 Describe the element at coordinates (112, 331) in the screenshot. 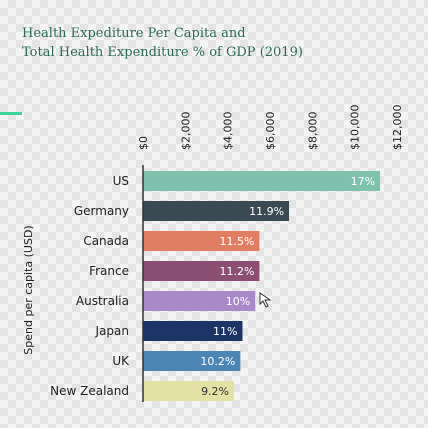

I see `category-label: Japan` at that location.